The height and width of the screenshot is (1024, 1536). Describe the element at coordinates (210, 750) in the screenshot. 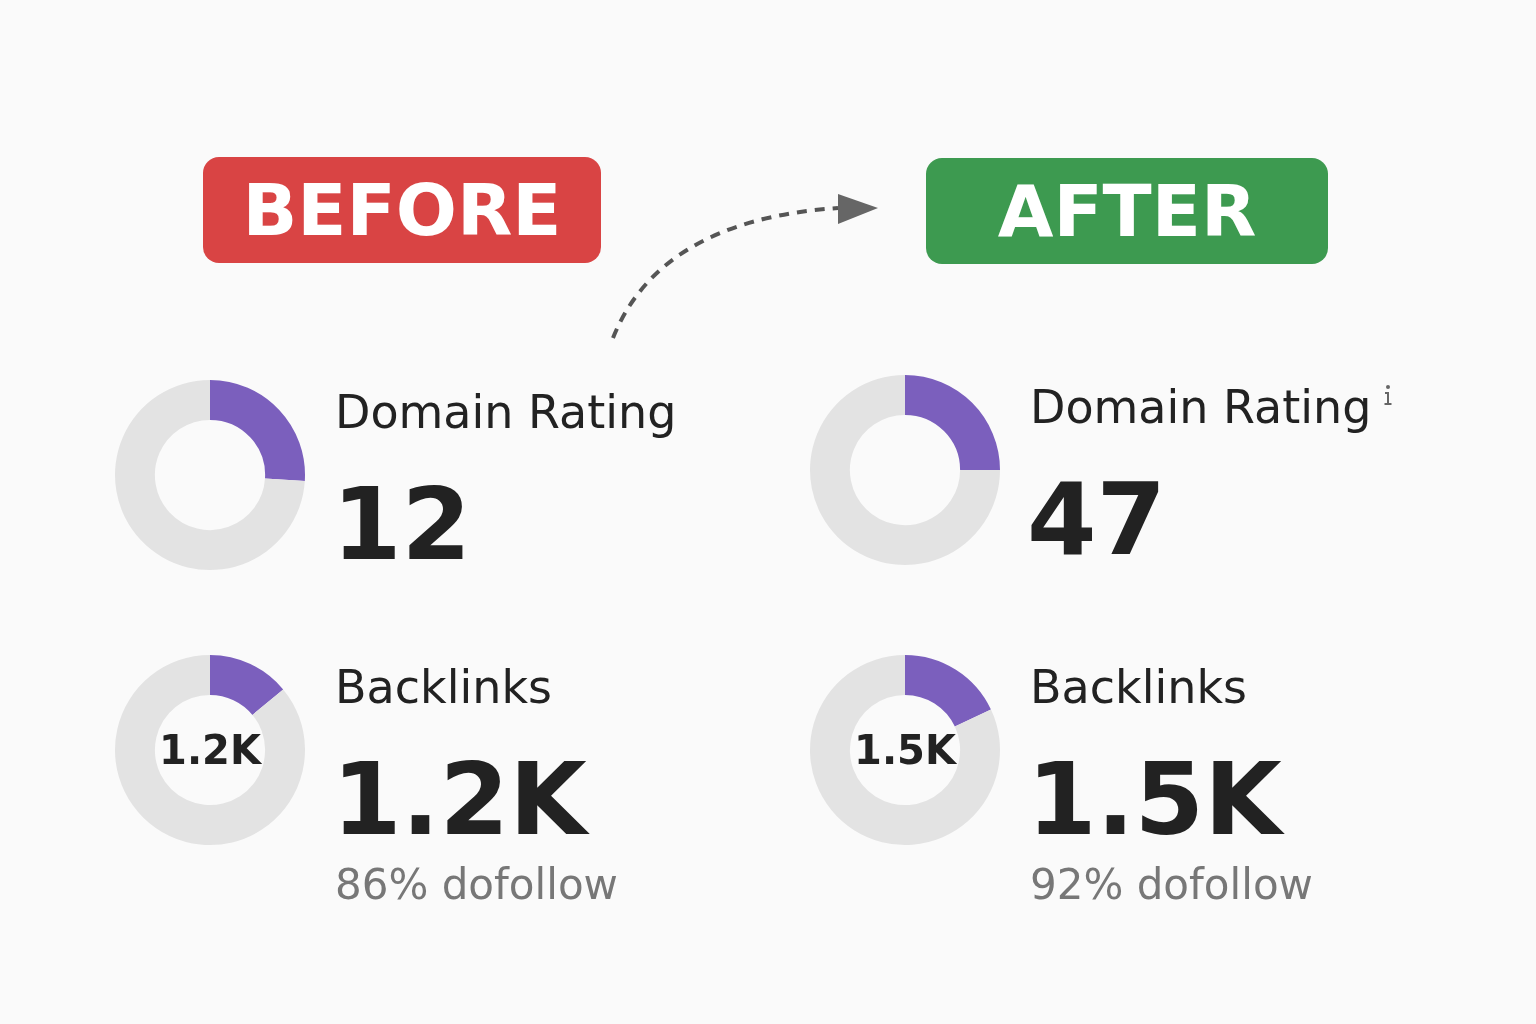

I see `text: 1.2K` at that location.